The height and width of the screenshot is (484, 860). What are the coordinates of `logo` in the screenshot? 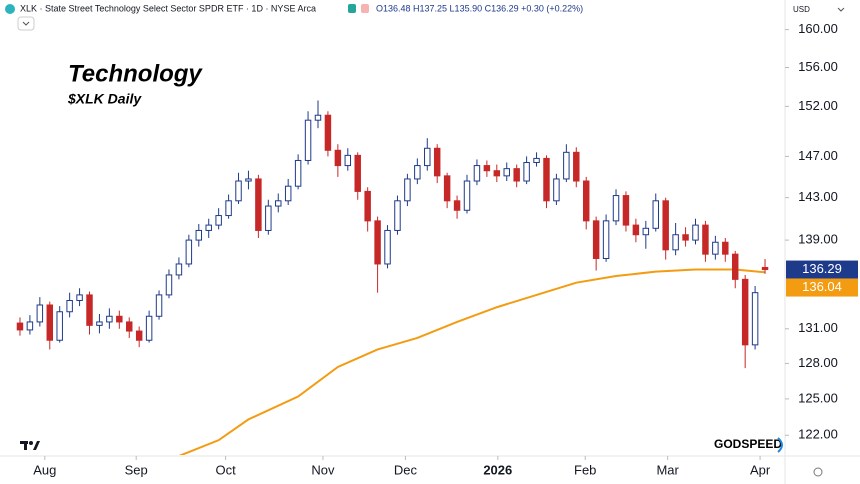 It's located at (30, 445).